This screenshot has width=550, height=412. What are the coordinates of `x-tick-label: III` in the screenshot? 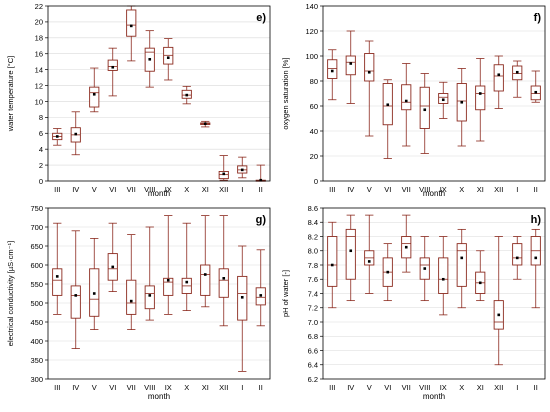 It's located at (57, 189).